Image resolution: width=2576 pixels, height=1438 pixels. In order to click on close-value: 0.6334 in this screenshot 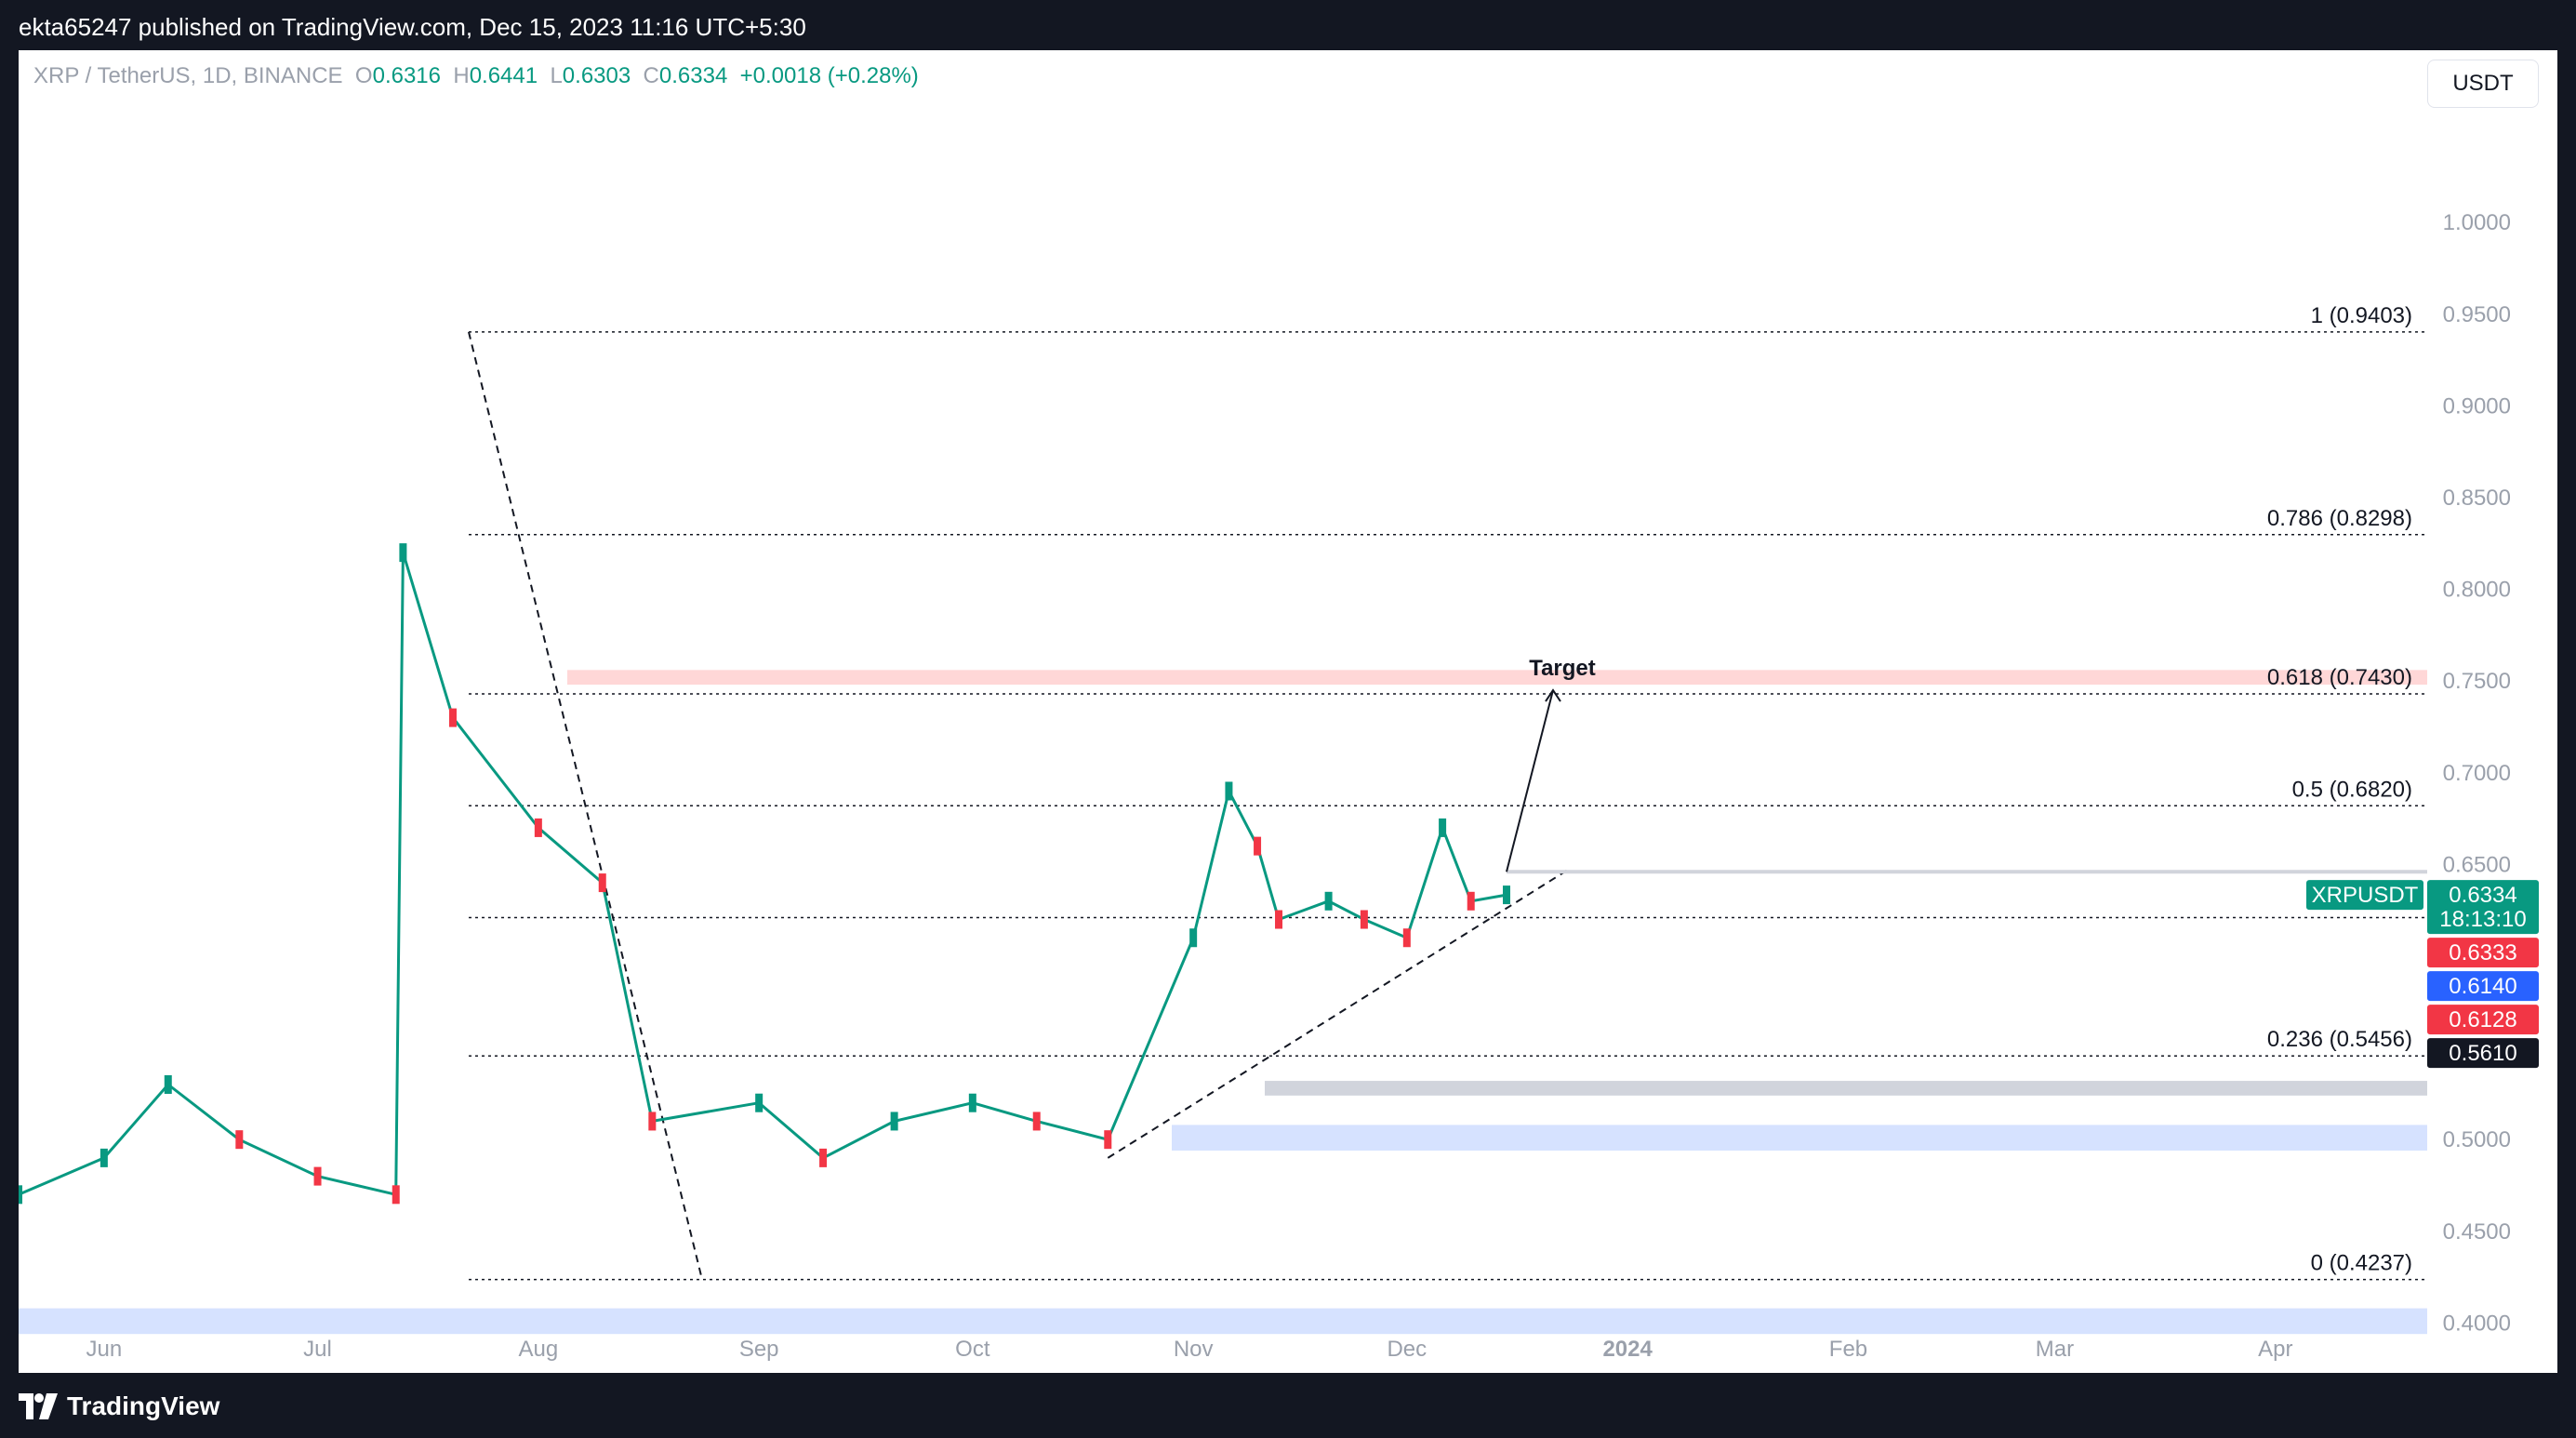, I will do `click(693, 75)`.